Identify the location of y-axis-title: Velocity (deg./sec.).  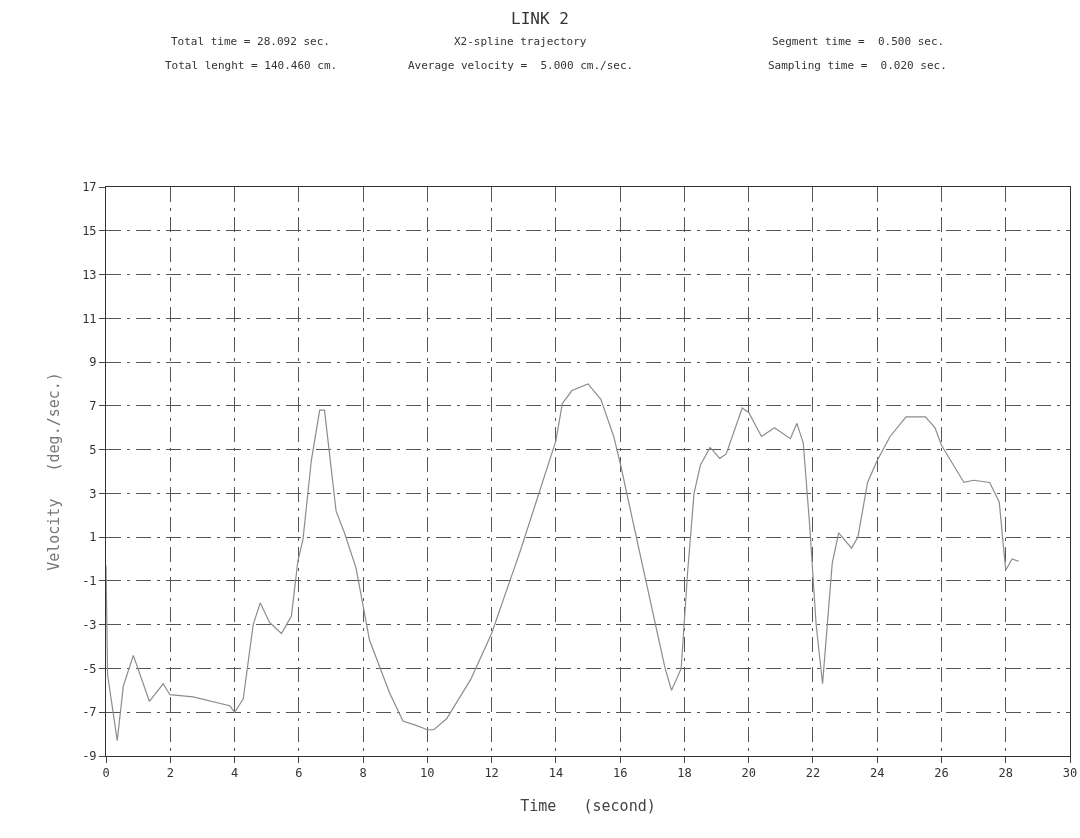
(54, 471).